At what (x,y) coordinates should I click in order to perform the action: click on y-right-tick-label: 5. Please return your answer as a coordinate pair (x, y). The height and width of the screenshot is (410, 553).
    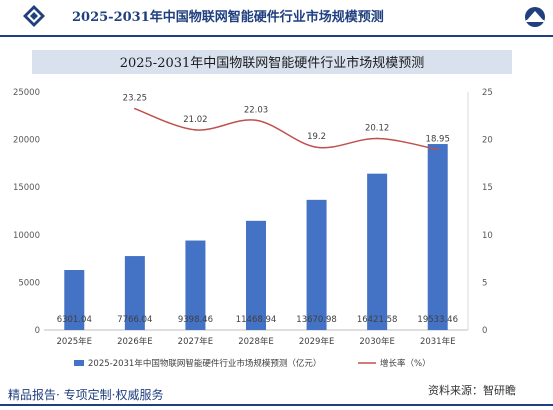
    Looking at the image, I should click on (484, 283).